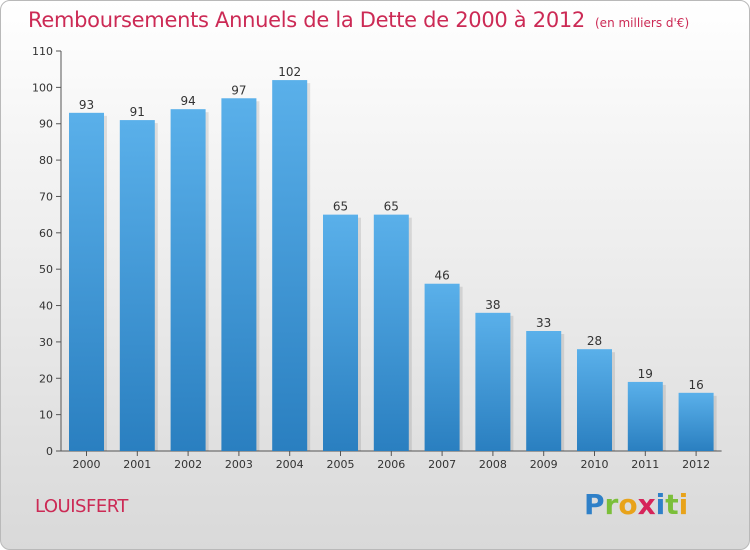  I want to click on proxiti-logo: Proxiti, so click(636, 504).